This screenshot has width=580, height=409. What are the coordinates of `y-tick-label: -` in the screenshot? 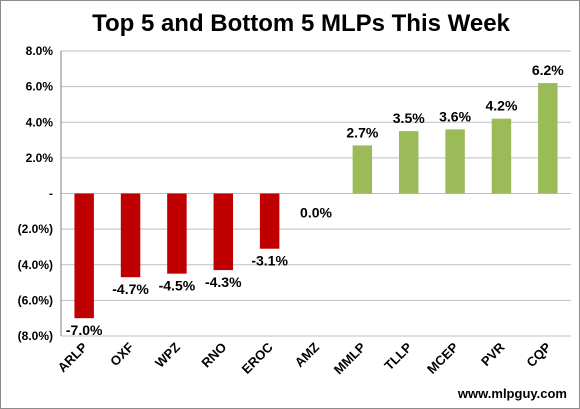 It's located at (51, 194).